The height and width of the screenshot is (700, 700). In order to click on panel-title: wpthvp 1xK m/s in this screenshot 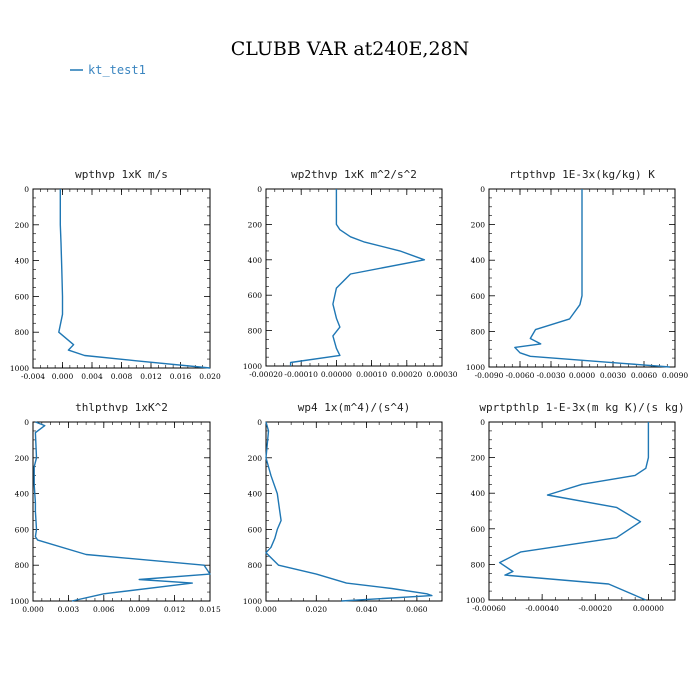, I will do `click(121, 174)`.